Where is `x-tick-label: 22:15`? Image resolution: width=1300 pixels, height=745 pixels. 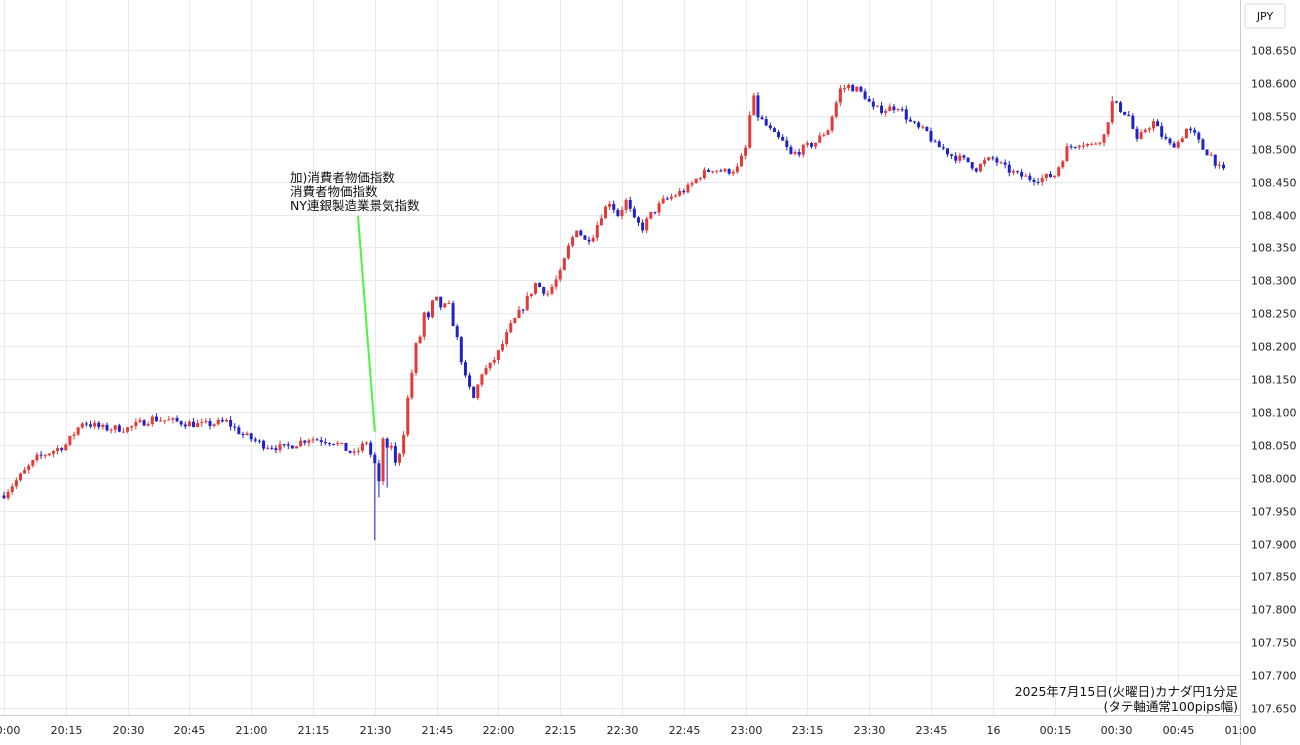
x-tick-label: 22:15 is located at coordinates (561, 730).